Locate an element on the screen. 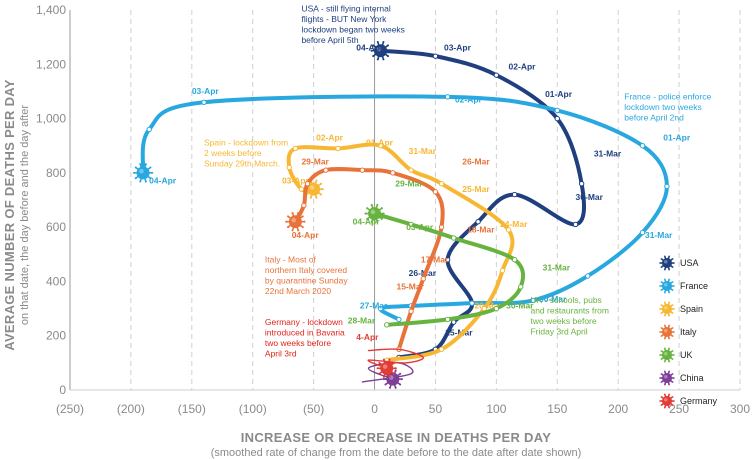 The height and width of the screenshot is (460, 754). legend-label: UK is located at coordinates (686, 355).